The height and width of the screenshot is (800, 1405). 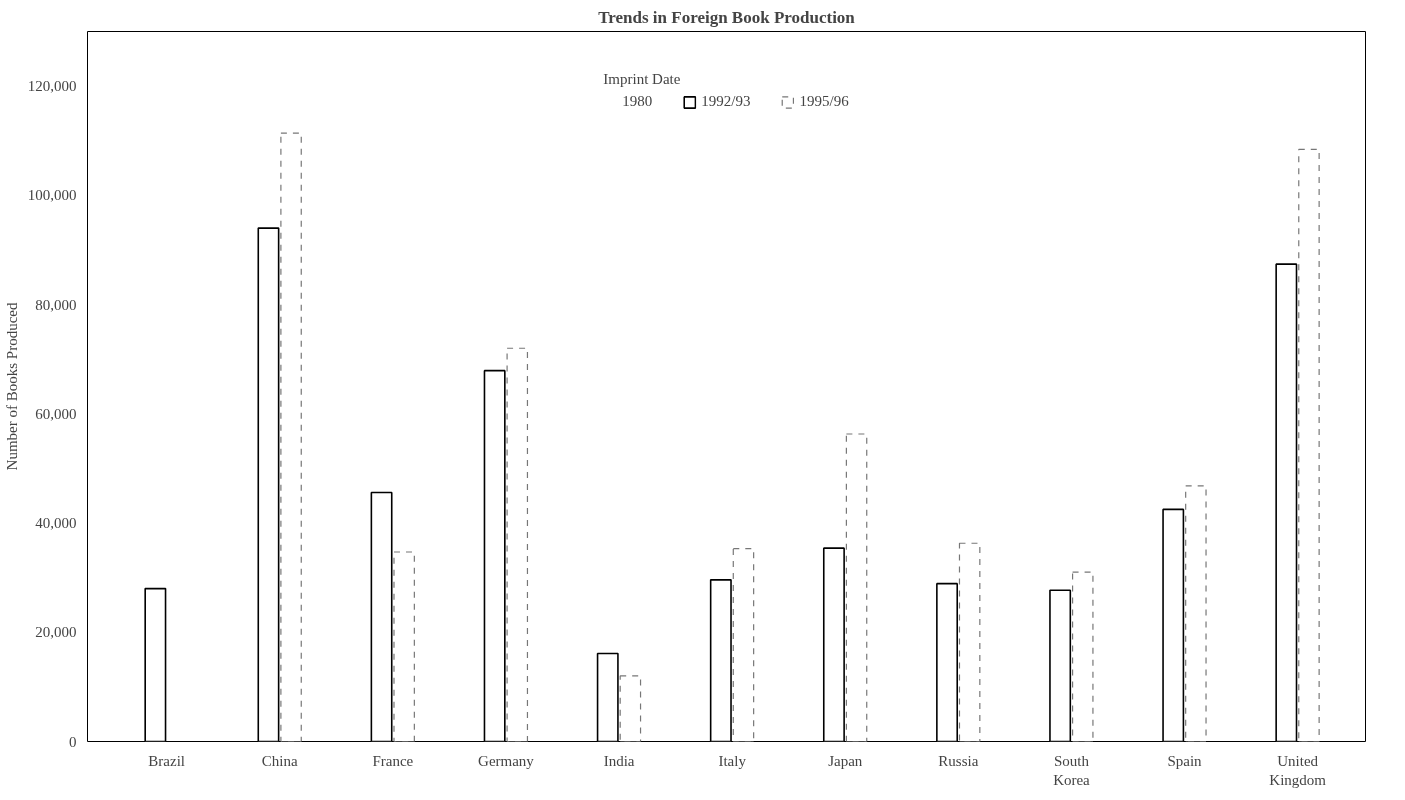 What do you see at coordinates (1072, 770) in the screenshot?
I see `x-tick-label: South Korea` at bounding box center [1072, 770].